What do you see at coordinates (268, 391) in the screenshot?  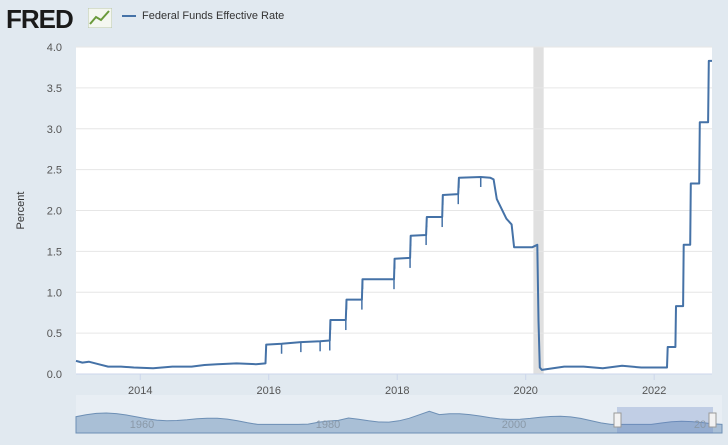 I see `x-tick-label: 2016` at bounding box center [268, 391].